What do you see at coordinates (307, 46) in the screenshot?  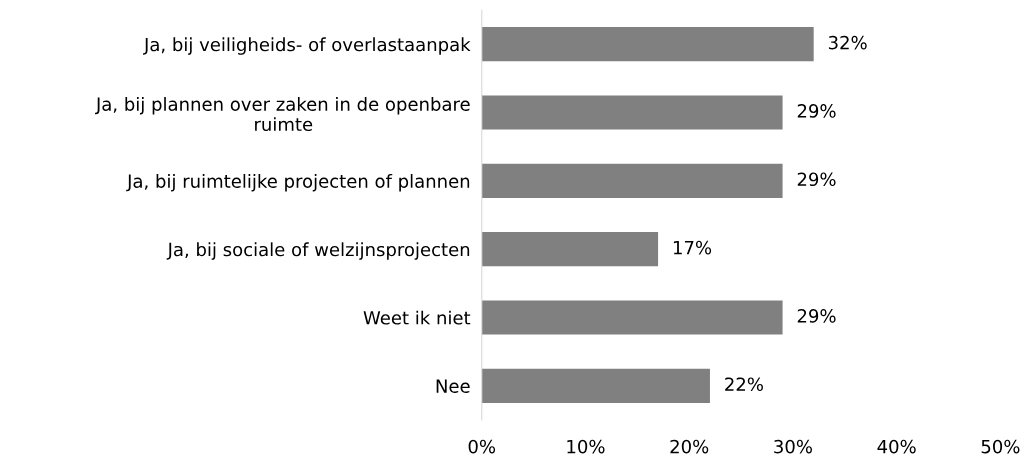 I see `y-tick-label: Ja, bij veiligheids- of overlastaanpak` at bounding box center [307, 46].